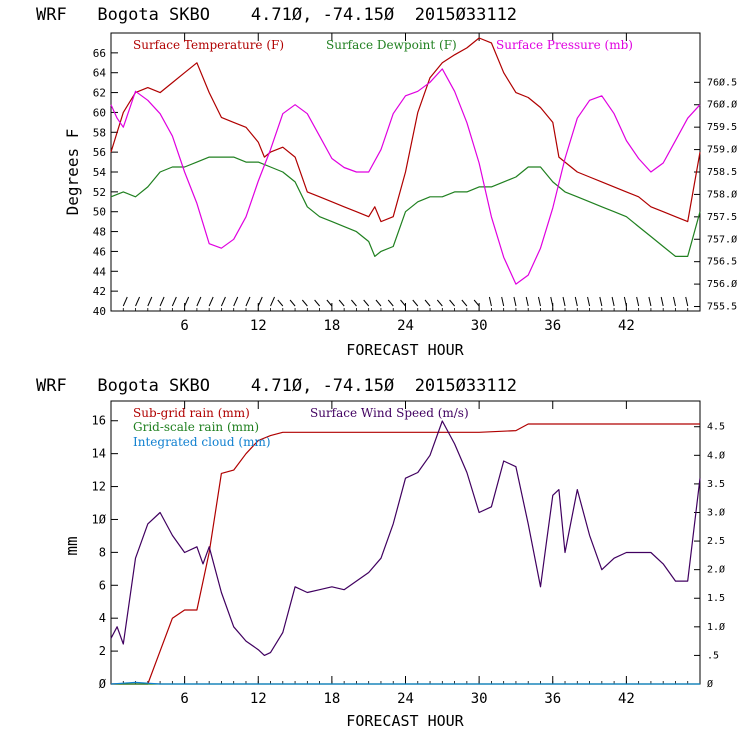  Describe the element at coordinates (99, 311) in the screenshot. I see `y-tick-label: 40` at that location.